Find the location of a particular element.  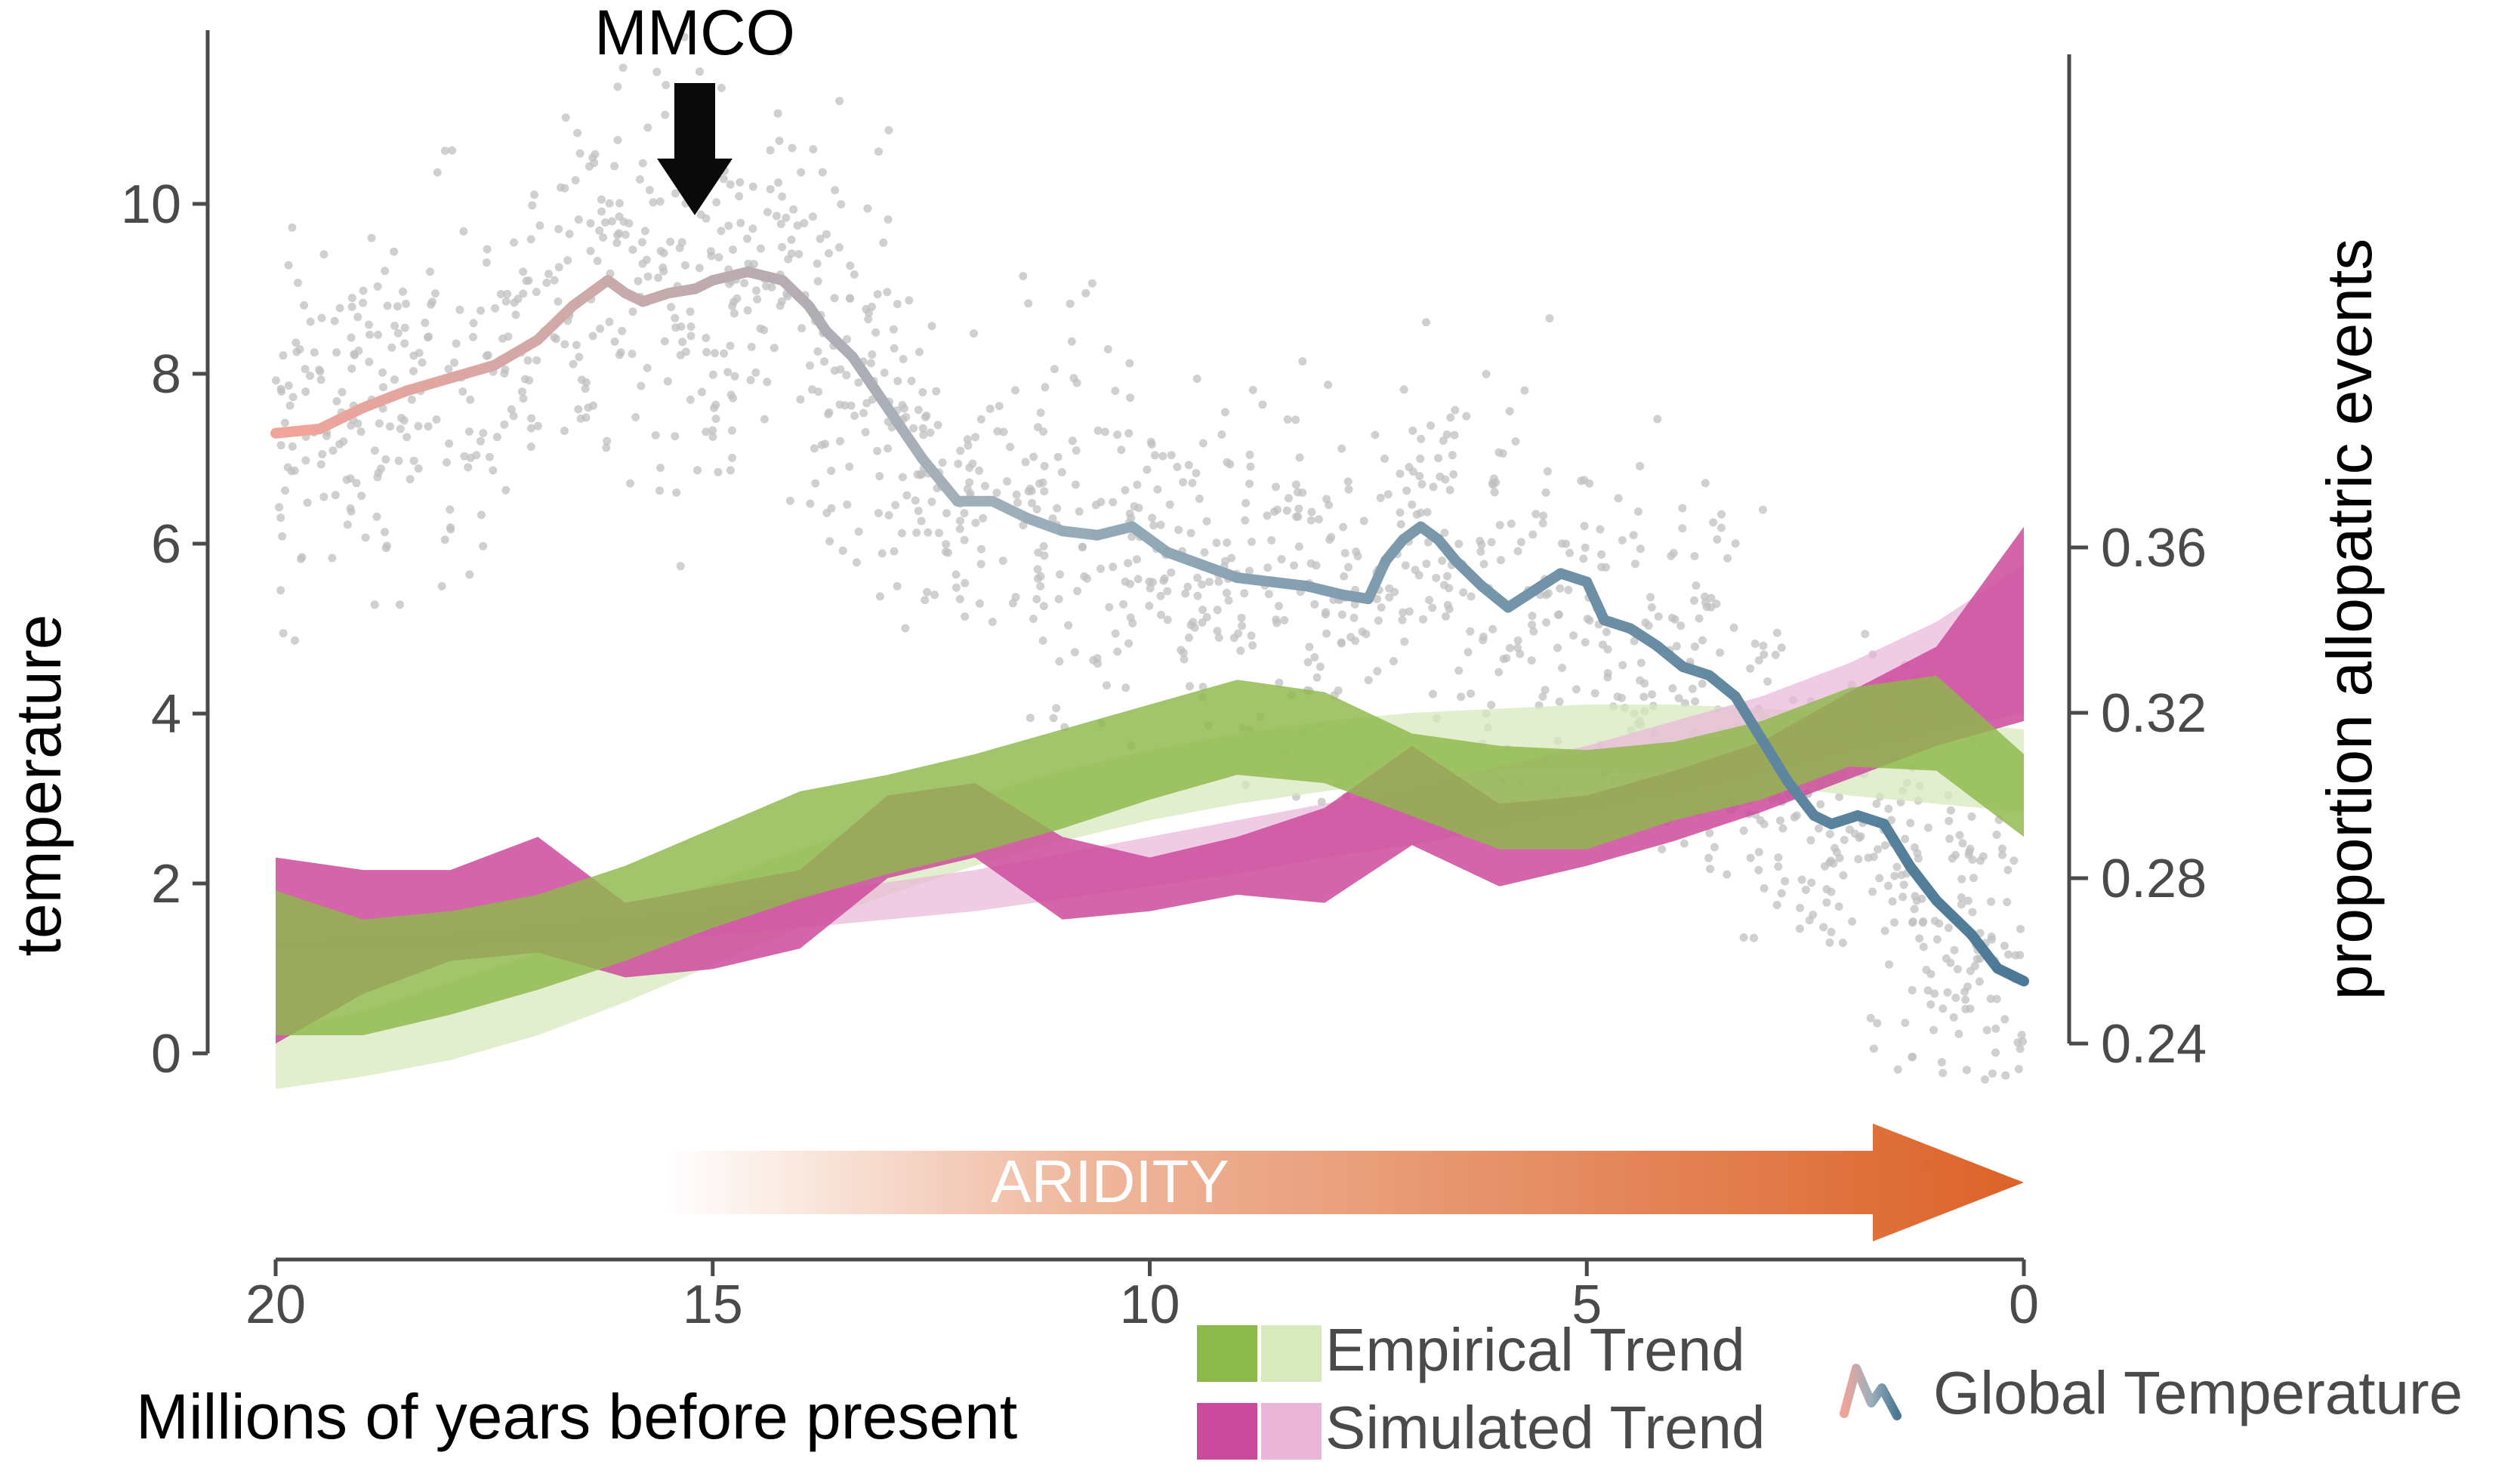

right-axis: 0.24 0.28 0.32 0.36 is located at coordinates (2137, 564).